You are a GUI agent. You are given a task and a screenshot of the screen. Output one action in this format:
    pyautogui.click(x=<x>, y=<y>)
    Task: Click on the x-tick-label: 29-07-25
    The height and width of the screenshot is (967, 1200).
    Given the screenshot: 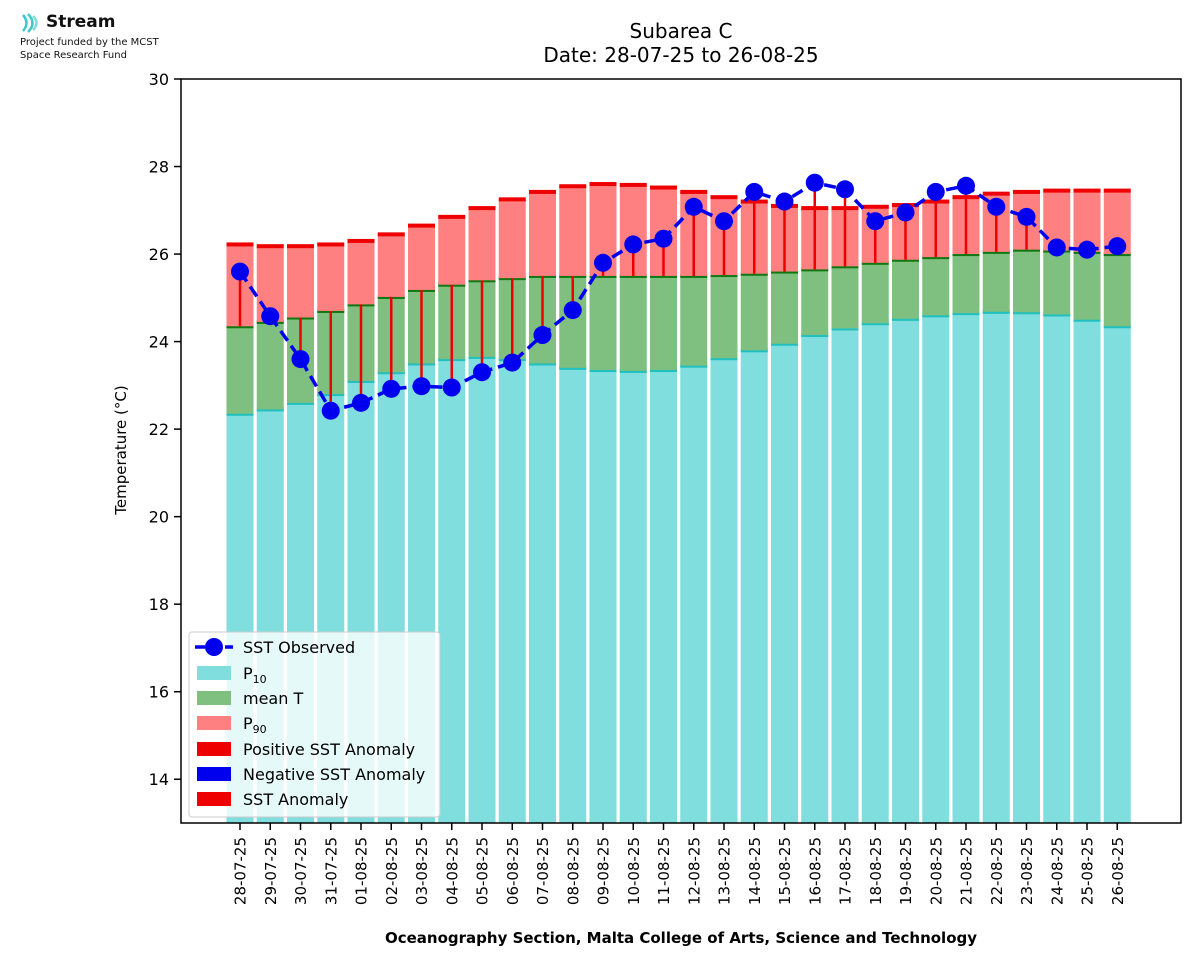 What is the action you would take?
    pyautogui.click(x=271, y=871)
    